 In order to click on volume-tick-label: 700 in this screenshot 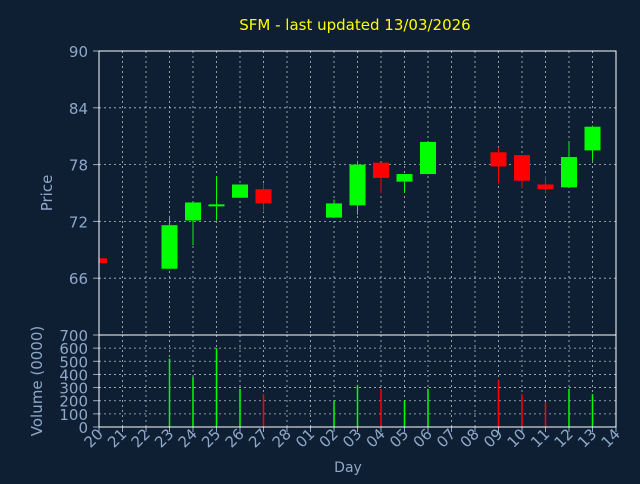, I will do `click(73, 336)`.